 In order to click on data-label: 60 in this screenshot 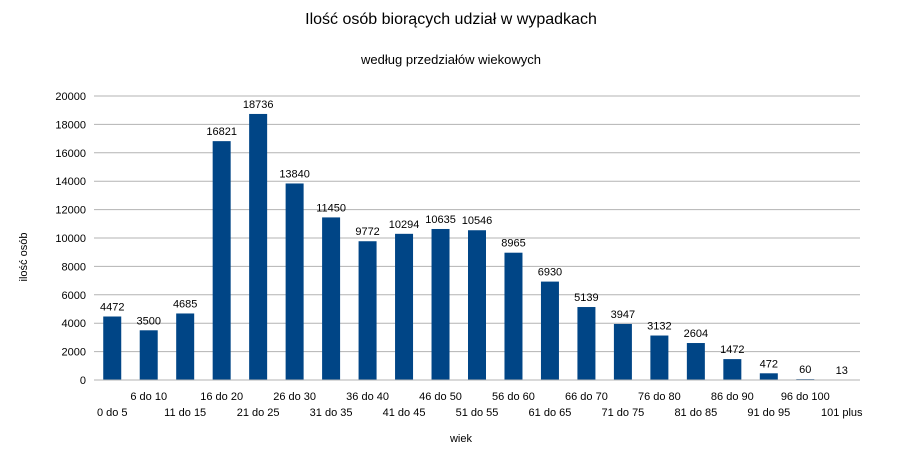, I will do `click(805, 370)`.